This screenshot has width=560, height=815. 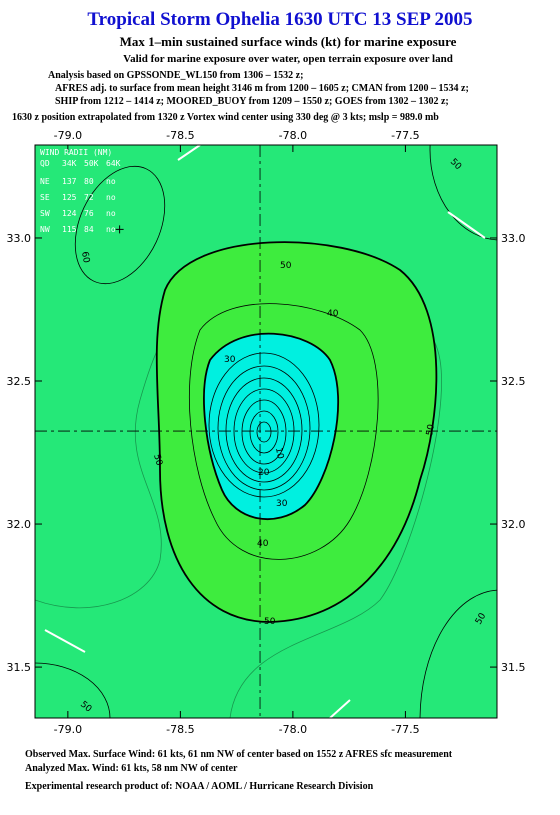 What do you see at coordinates (89, 213) in the screenshot?
I see `wind-radii-cell: 76` at bounding box center [89, 213].